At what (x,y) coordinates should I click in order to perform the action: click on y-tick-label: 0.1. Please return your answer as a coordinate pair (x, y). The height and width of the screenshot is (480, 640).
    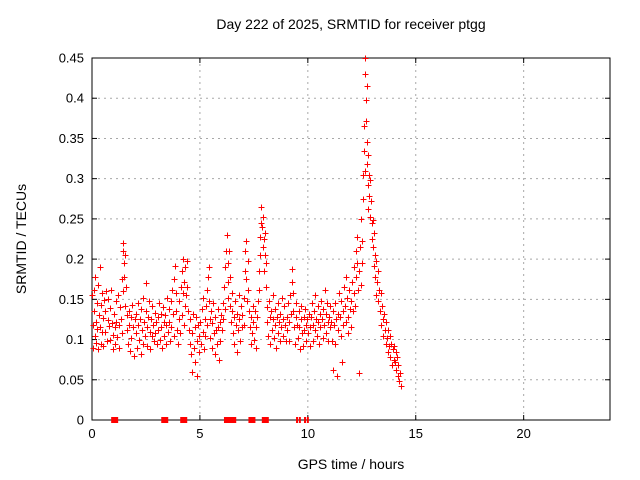
    Looking at the image, I should click on (75, 339).